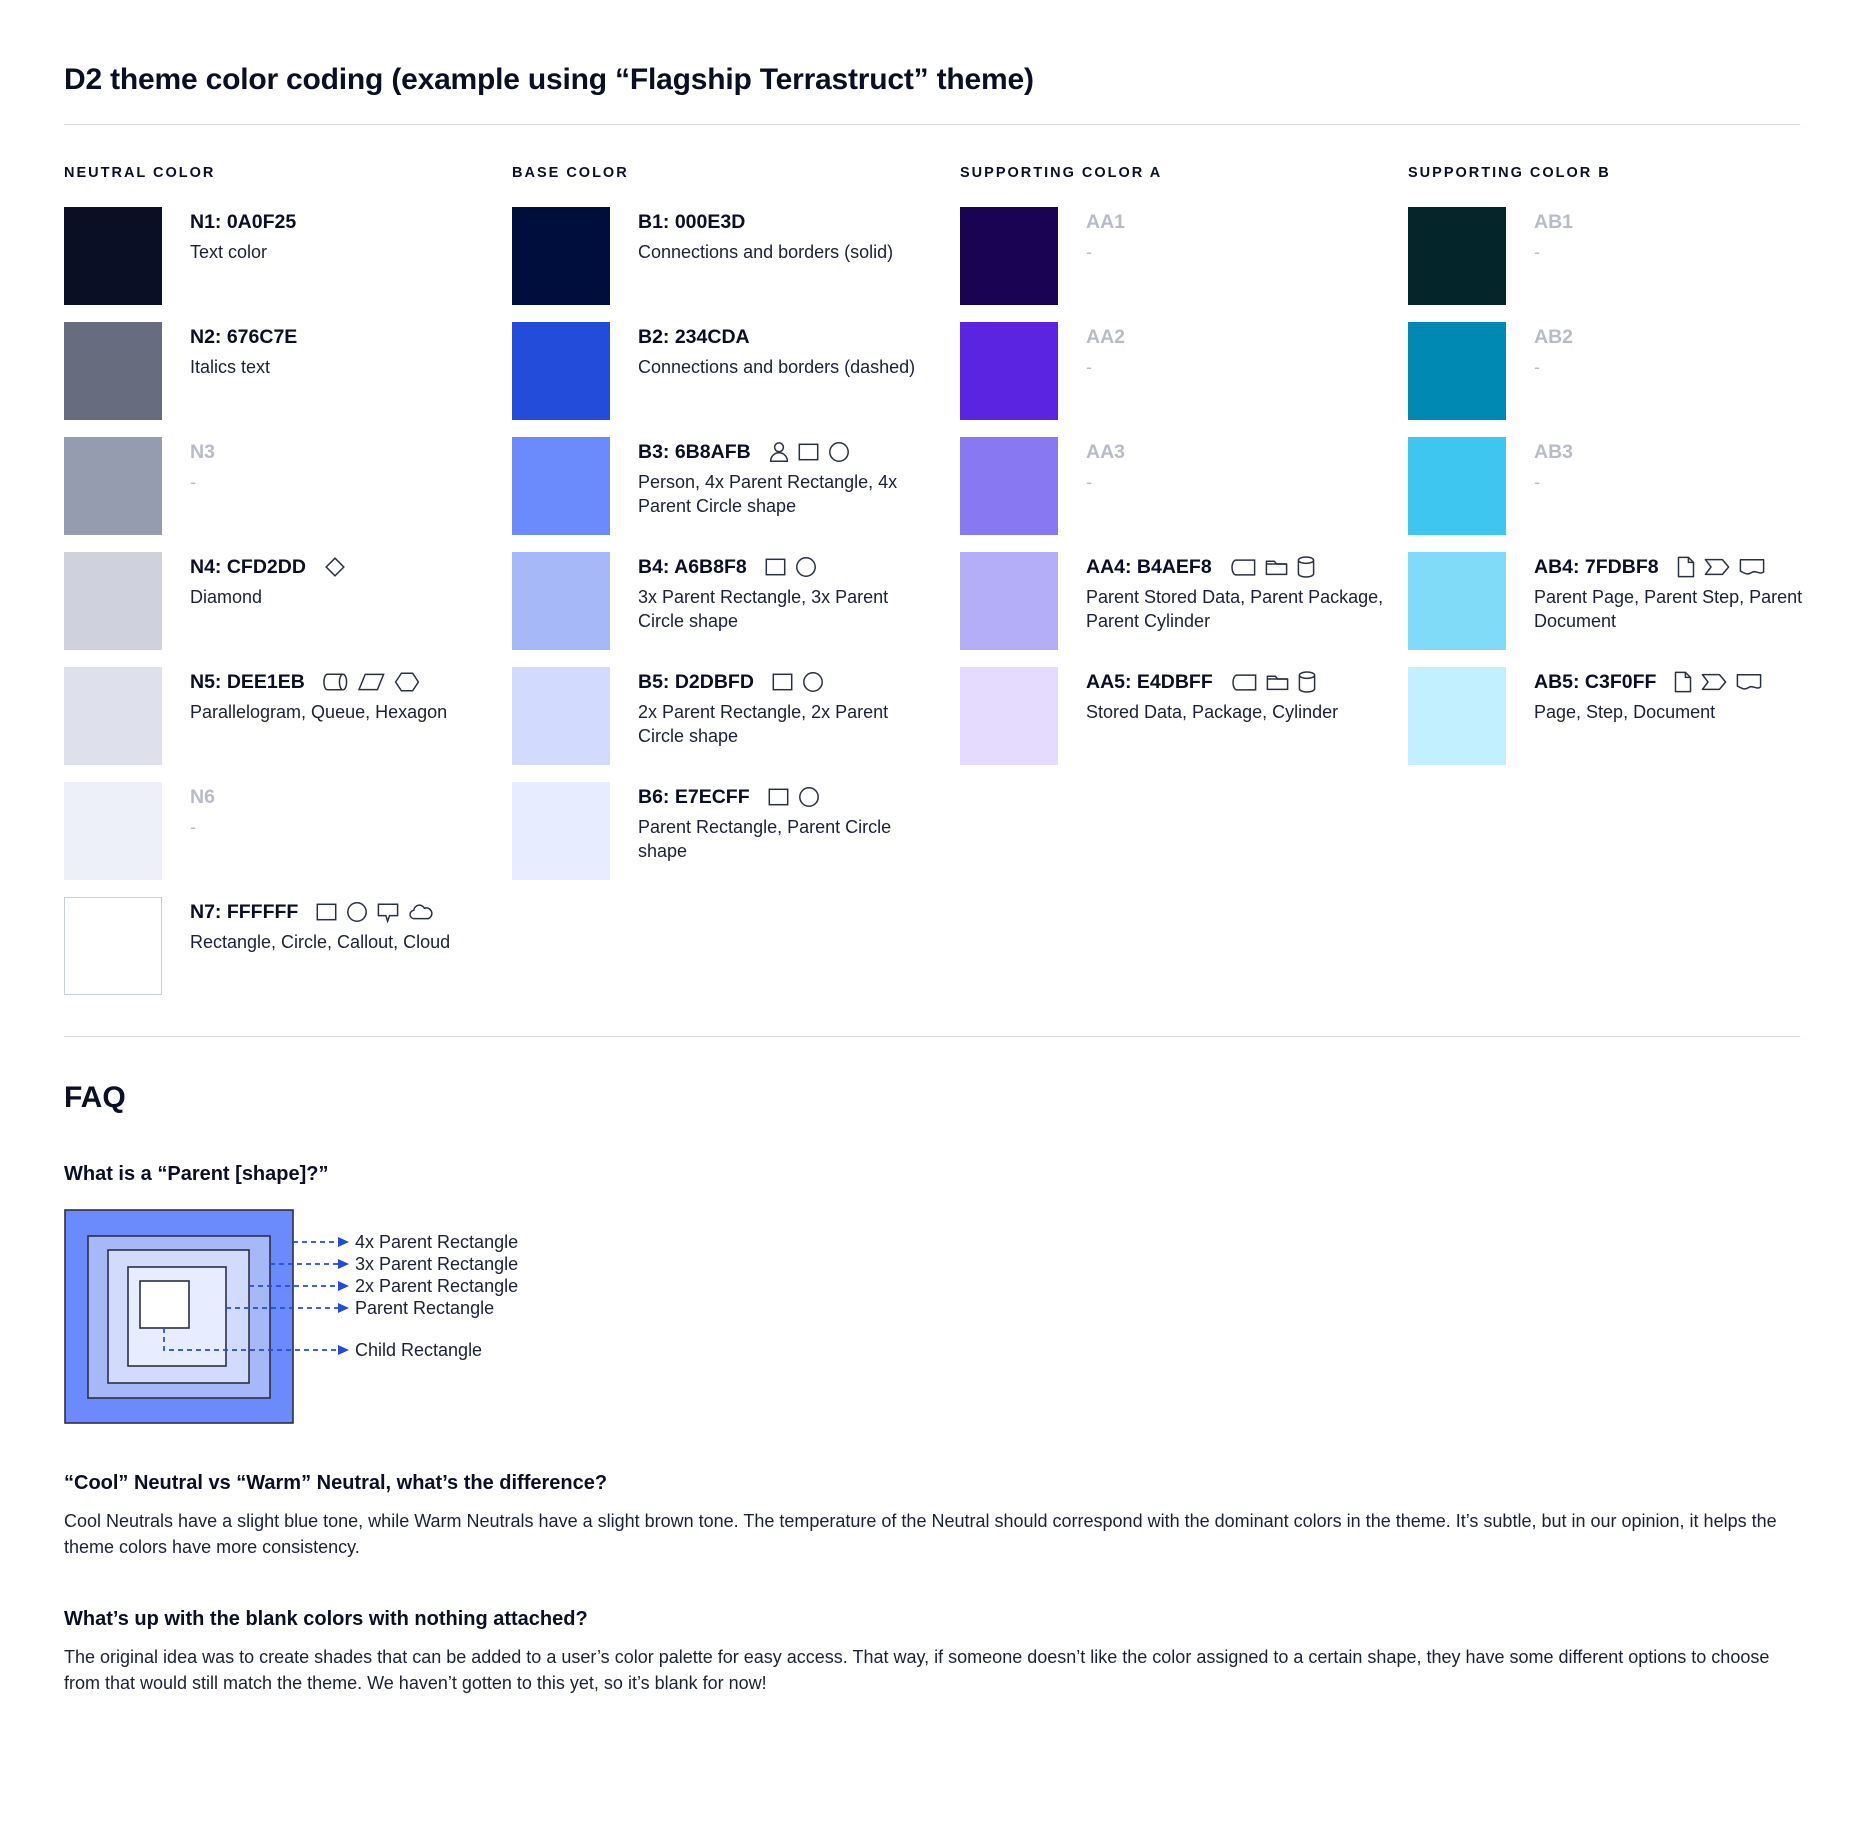 The width and height of the screenshot is (1864, 1832). Describe the element at coordinates (1272, 567) in the screenshot. I see `shape-icon-group` at that location.